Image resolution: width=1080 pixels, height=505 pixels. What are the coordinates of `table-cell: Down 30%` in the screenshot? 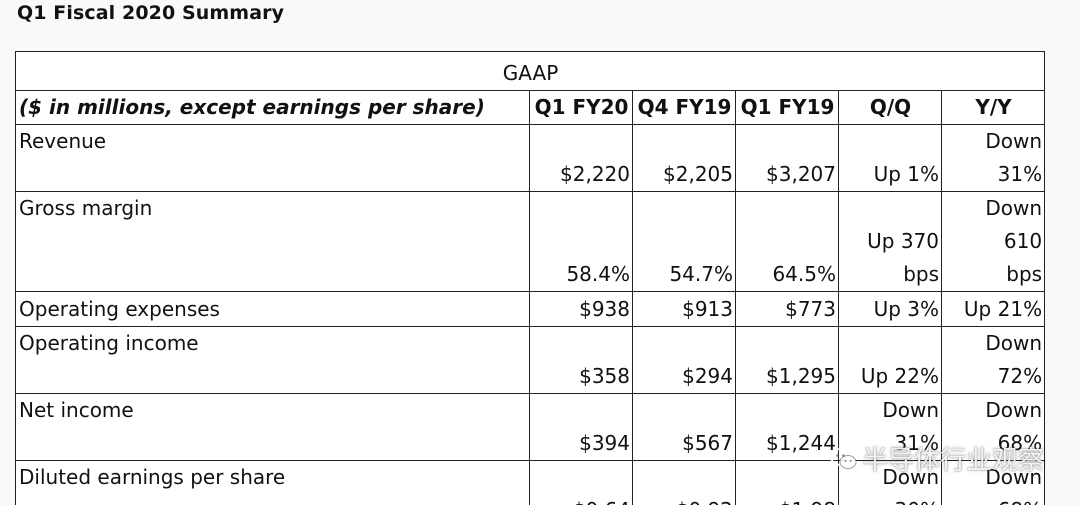 It's located at (890, 482).